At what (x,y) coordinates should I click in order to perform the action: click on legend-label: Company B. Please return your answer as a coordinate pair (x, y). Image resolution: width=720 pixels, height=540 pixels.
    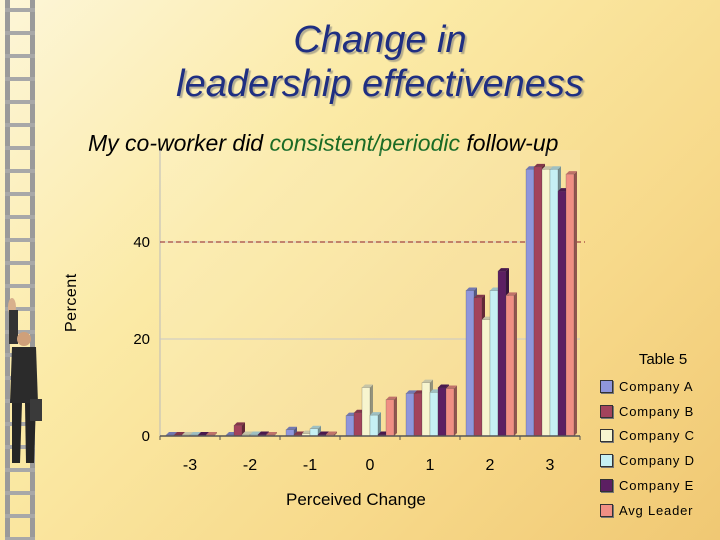
    Looking at the image, I should click on (657, 411).